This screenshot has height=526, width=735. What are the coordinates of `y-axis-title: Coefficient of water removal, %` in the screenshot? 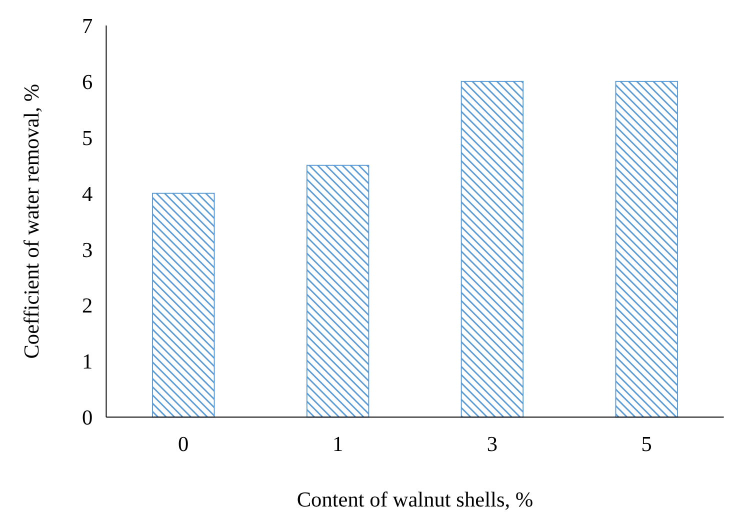 It's located at (31, 221).